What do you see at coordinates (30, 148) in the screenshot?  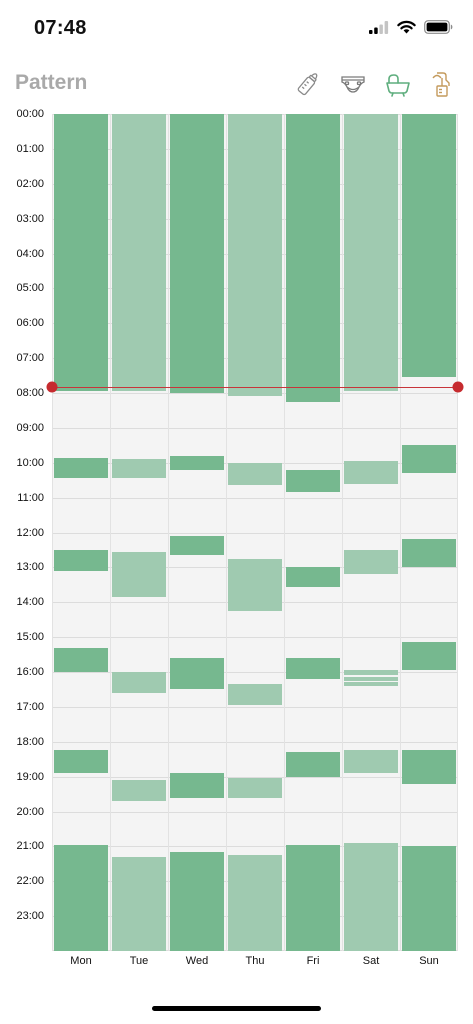 I see `hour-label: 01:00` at bounding box center [30, 148].